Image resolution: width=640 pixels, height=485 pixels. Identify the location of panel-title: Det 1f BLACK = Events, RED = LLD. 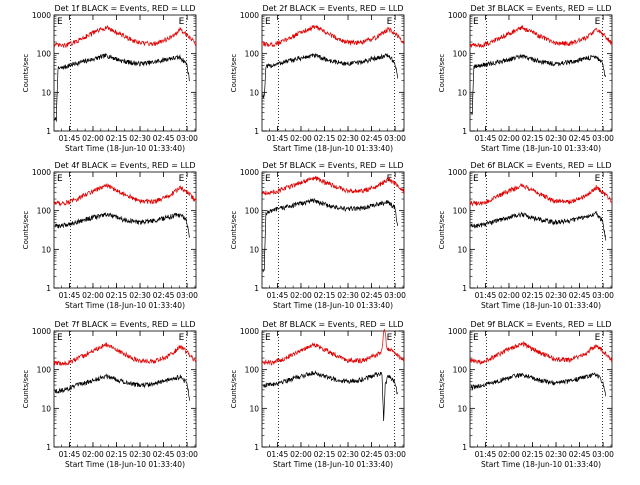
(124, 8).